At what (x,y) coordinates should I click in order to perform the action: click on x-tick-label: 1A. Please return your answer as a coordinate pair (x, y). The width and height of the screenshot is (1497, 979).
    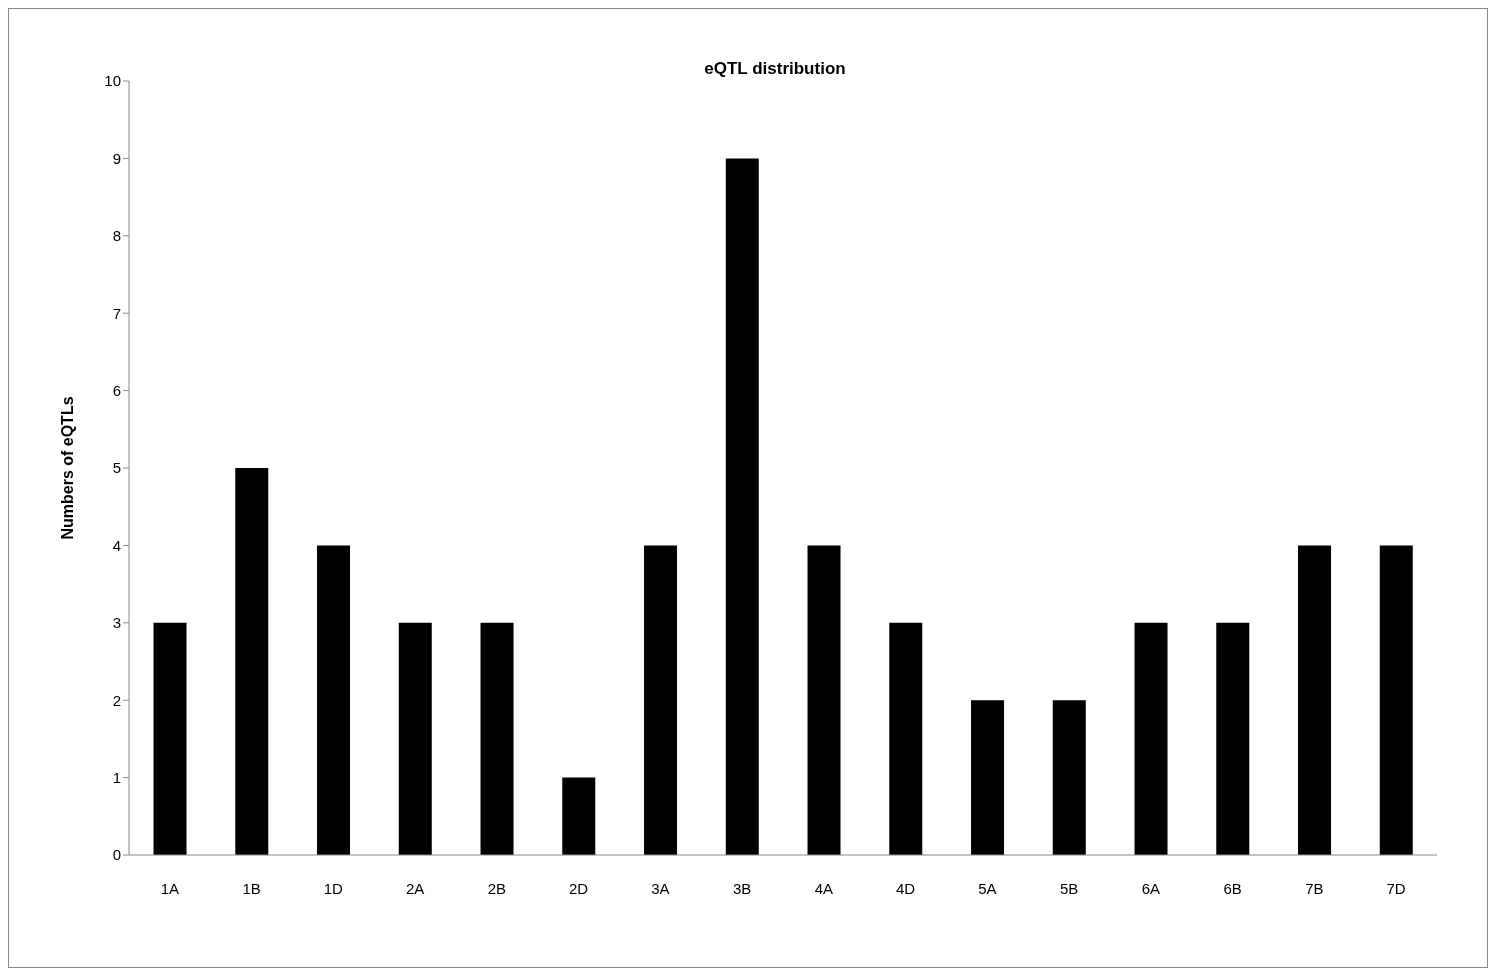
    Looking at the image, I should click on (170, 888).